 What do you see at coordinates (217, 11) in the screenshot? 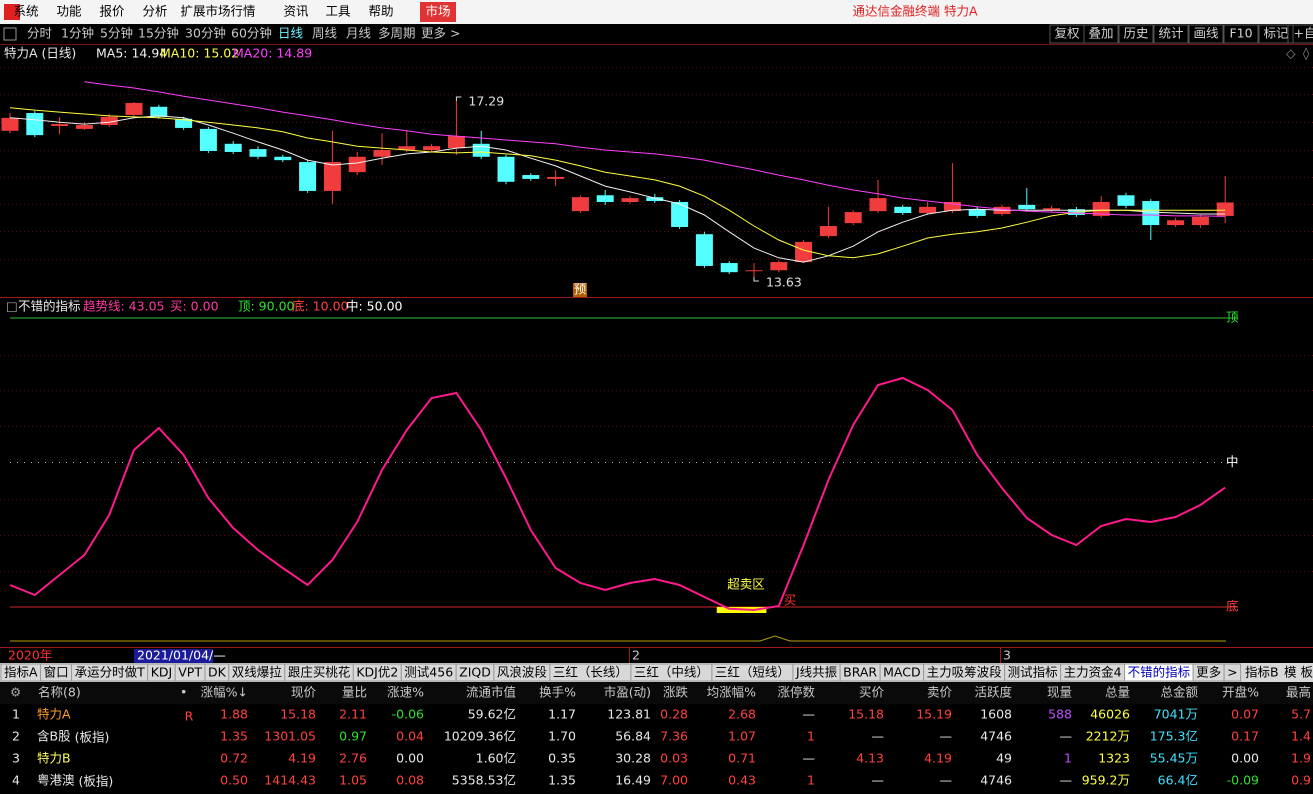
I see `menu-item: 扩展市场行情` at bounding box center [217, 11].